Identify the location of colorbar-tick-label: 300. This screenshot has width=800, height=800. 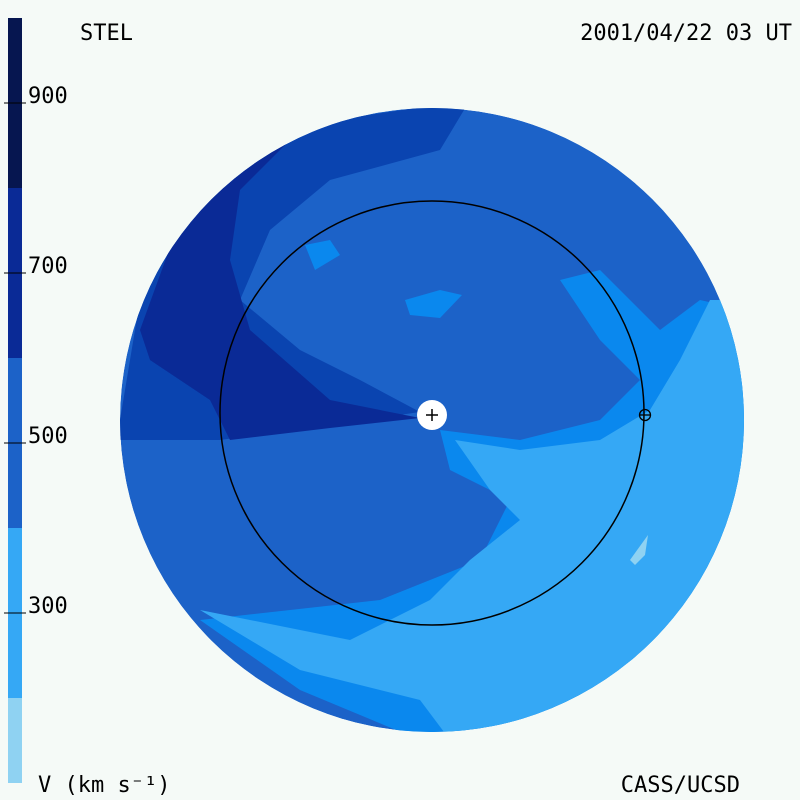
(48, 606).